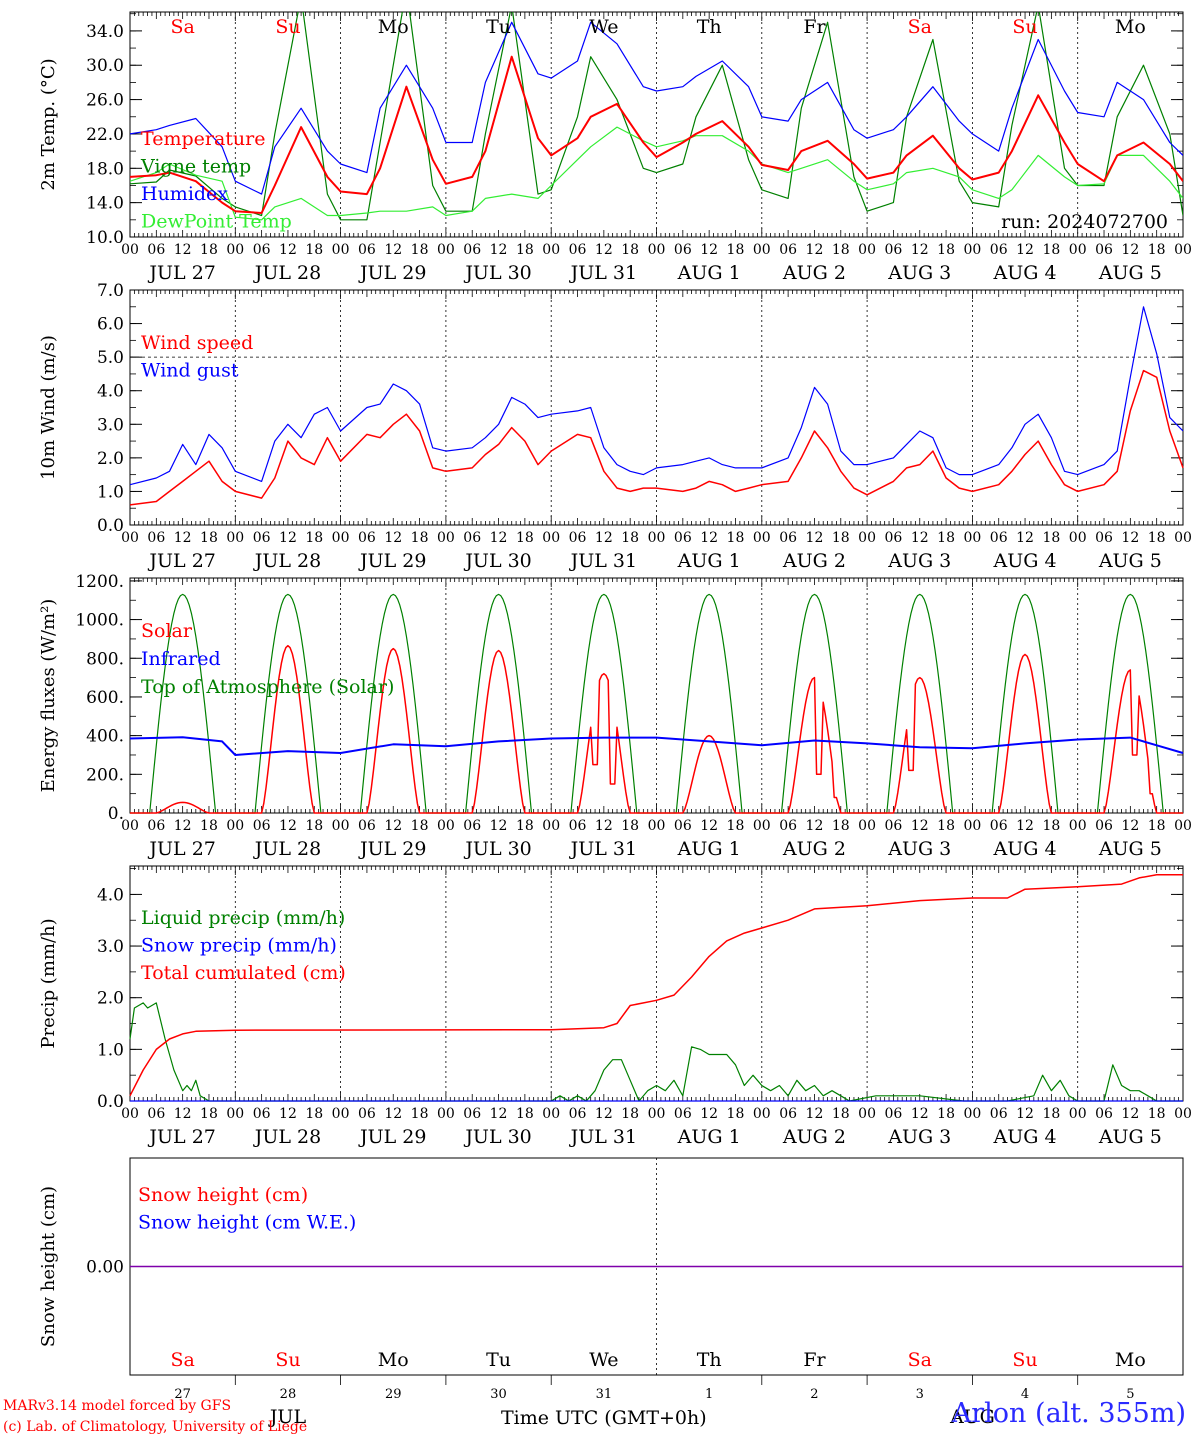  What do you see at coordinates (247, 1223) in the screenshot?
I see `legend-entry: Snow height (cm W.E.)` at bounding box center [247, 1223].